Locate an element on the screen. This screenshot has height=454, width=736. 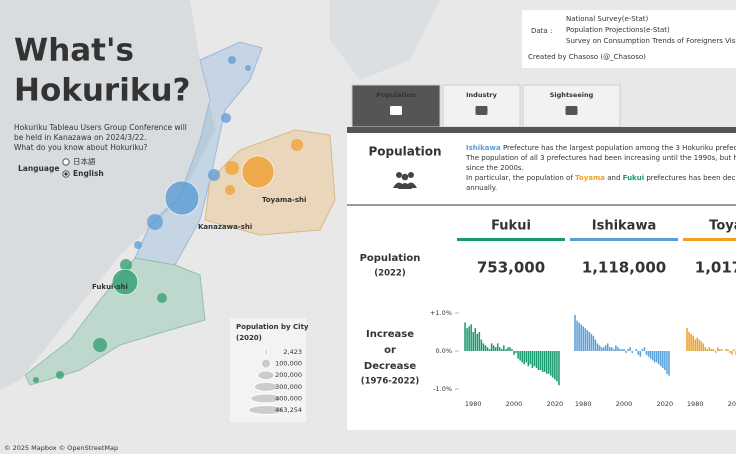
size-legend-title: Population by City is located at coordinates (272, 327).